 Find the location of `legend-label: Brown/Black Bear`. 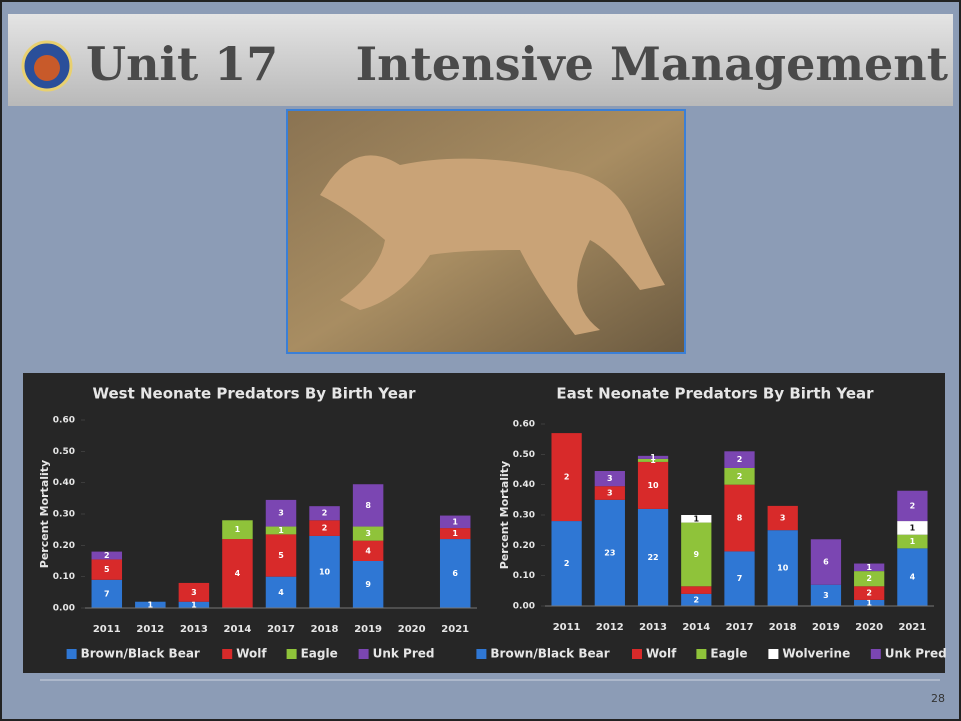

legend-label: Brown/Black Bear is located at coordinates (140, 654).